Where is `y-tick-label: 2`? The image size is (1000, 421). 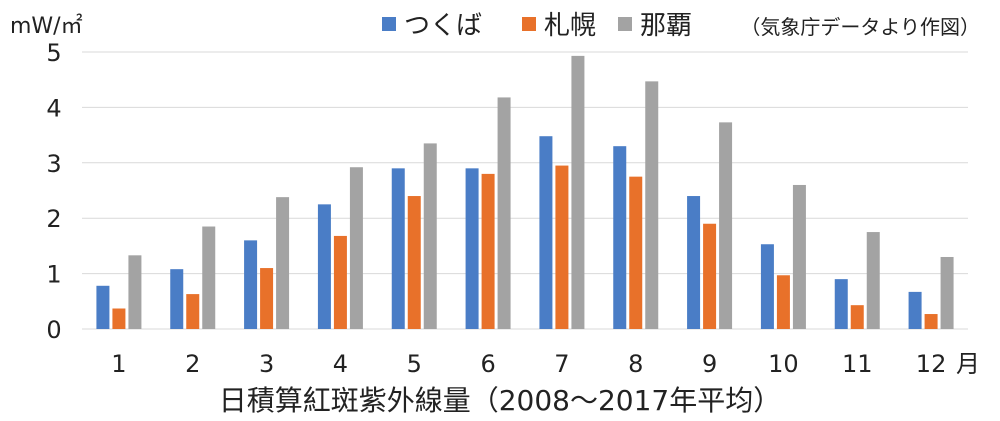 y-tick-label: 2 is located at coordinates (53, 219).